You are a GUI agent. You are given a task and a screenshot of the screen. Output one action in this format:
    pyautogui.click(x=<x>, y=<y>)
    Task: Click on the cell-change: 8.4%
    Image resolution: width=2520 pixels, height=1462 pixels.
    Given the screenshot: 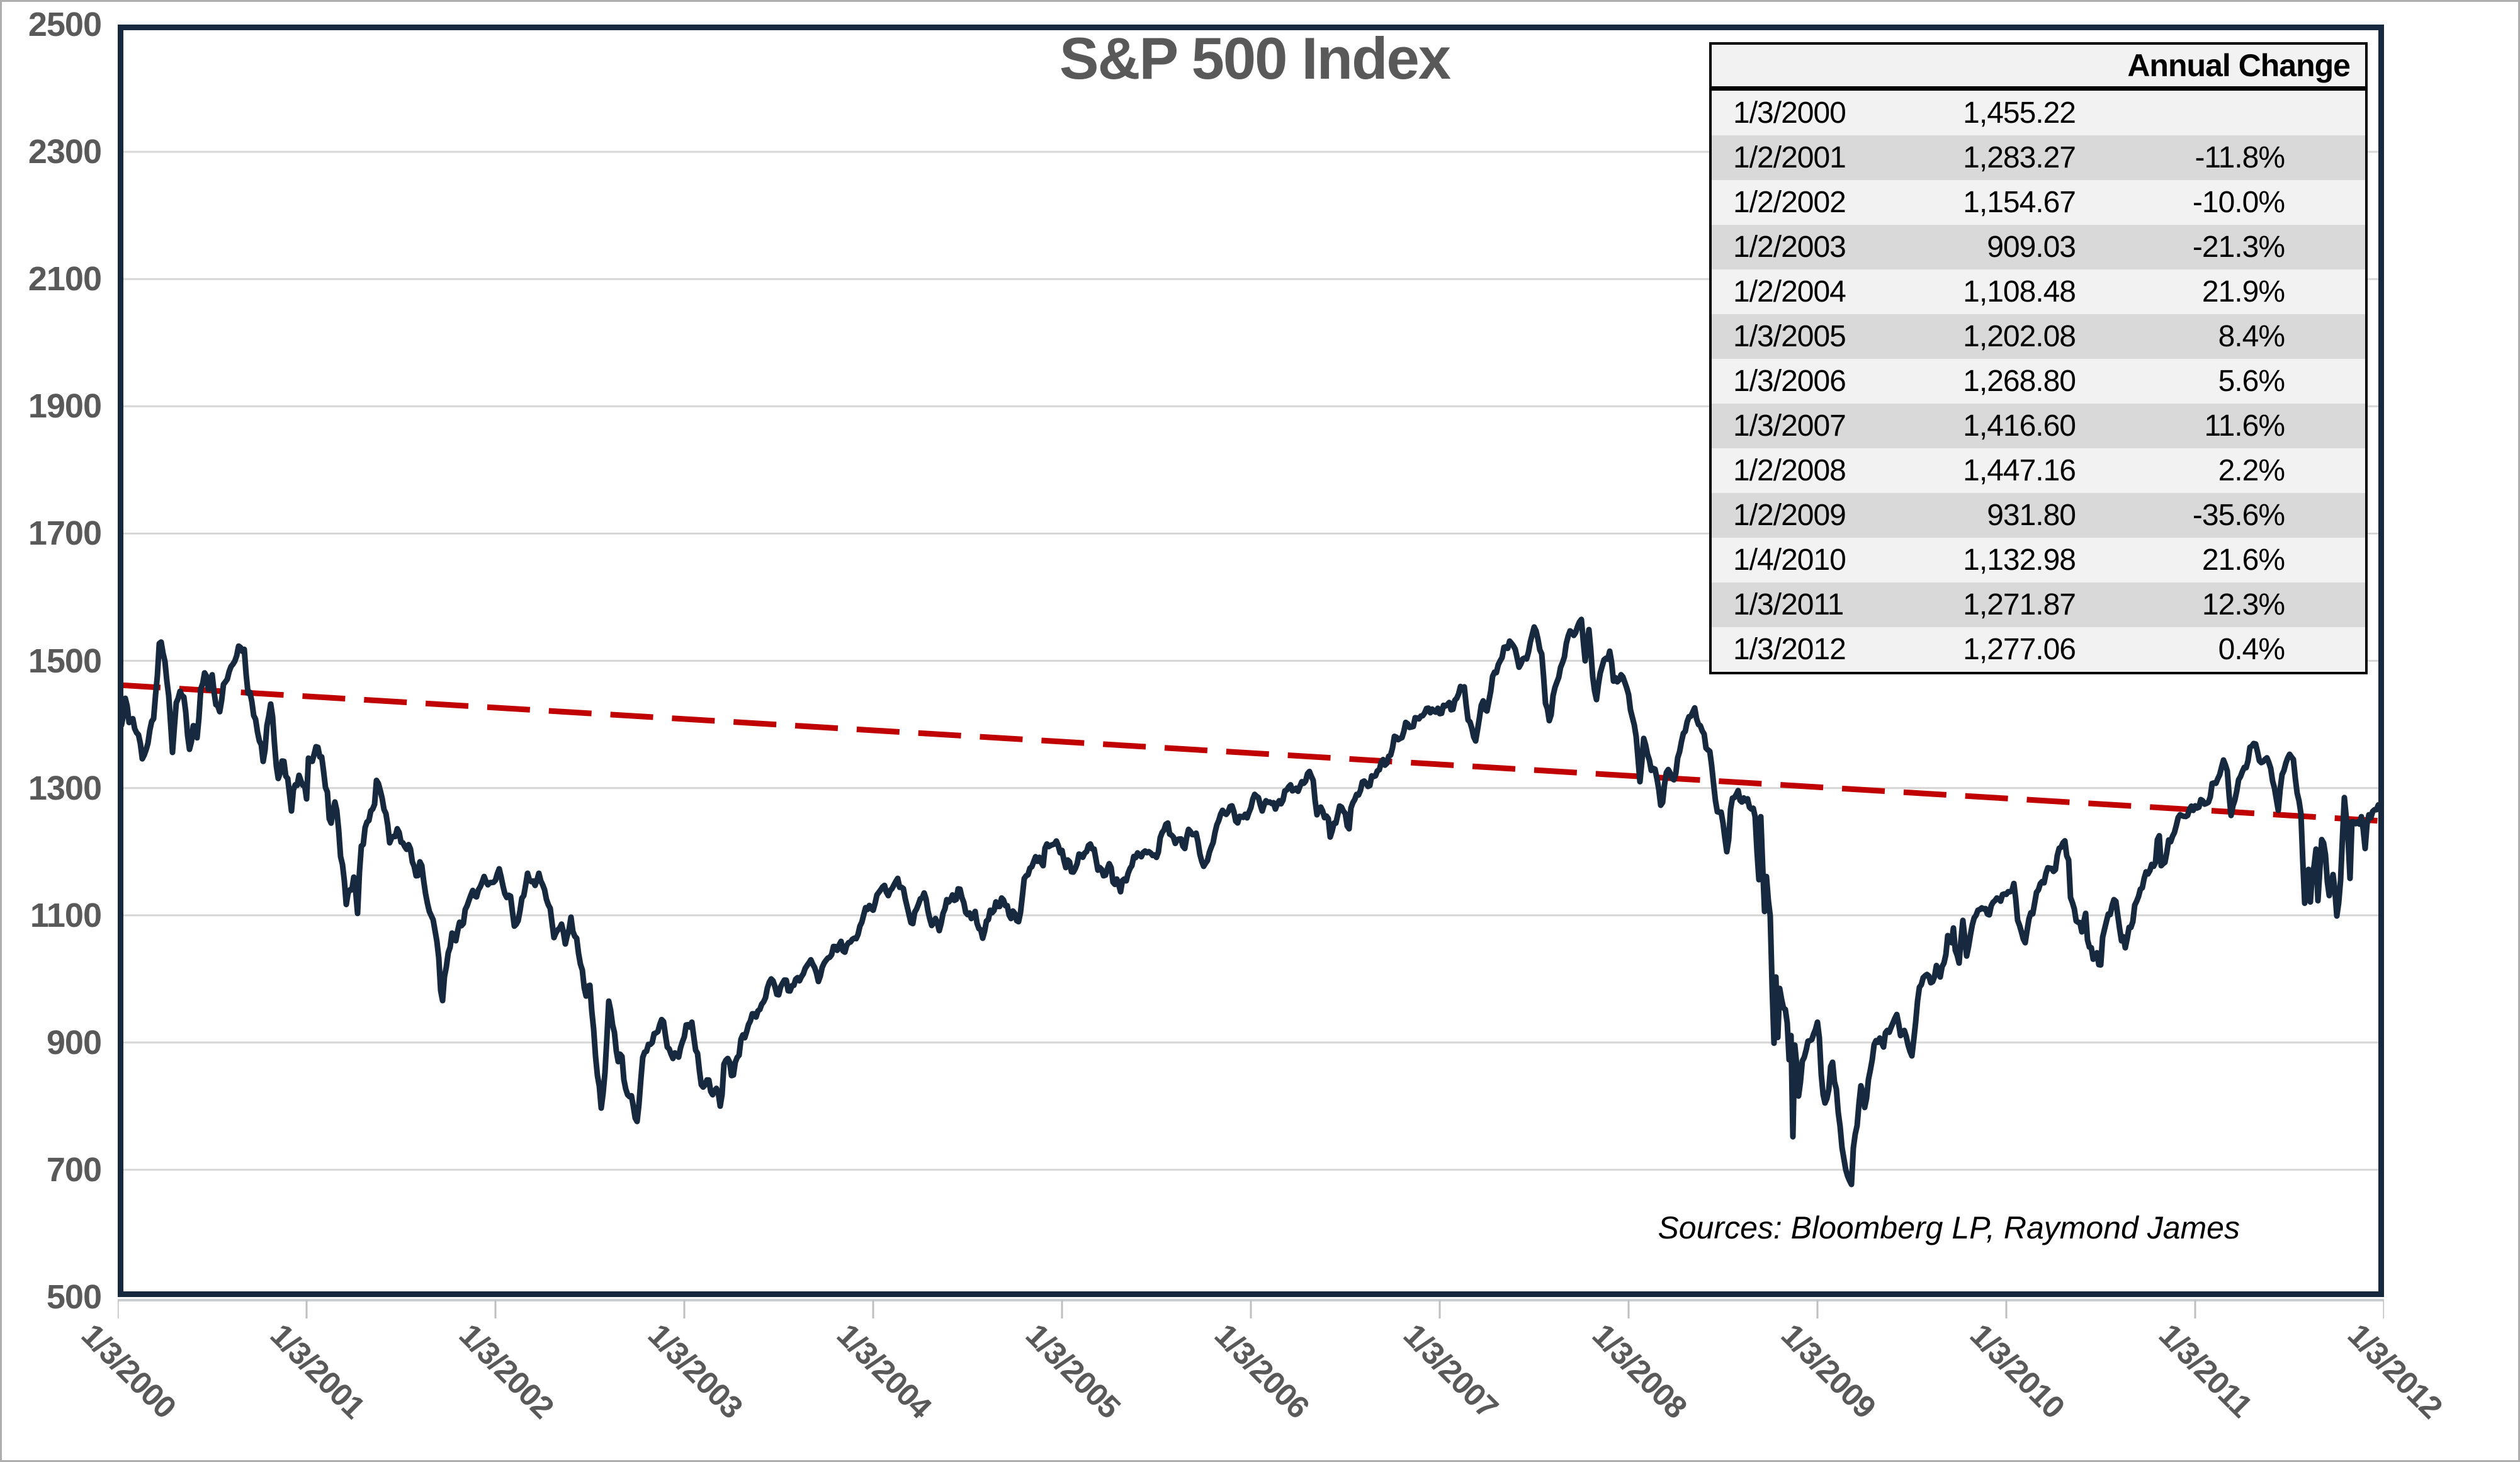 What is the action you would take?
    pyautogui.click(x=2251, y=336)
    